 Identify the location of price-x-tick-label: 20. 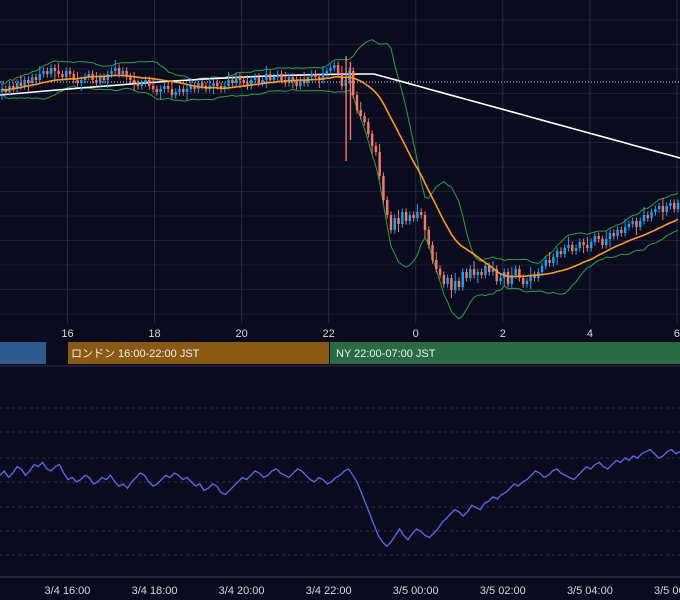
(241, 334).